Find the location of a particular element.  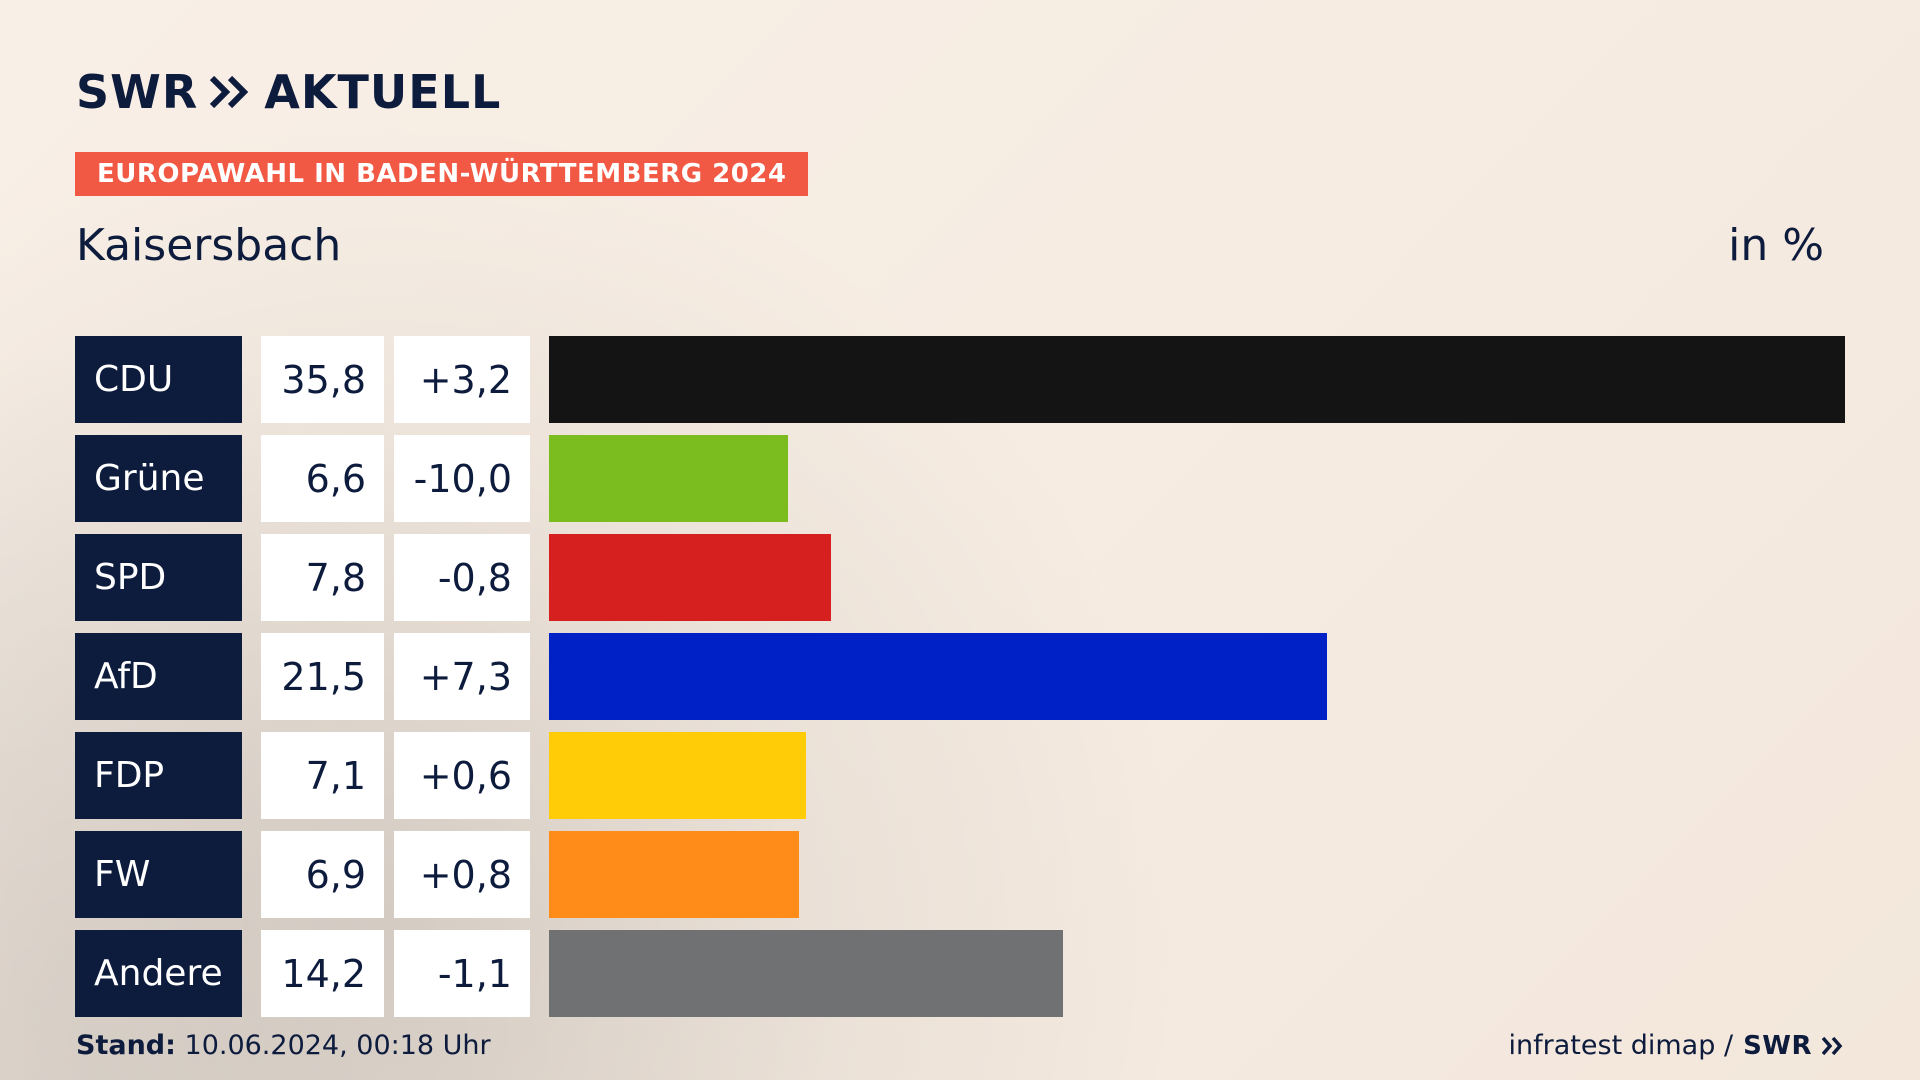

source-brand: SWR is located at coordinates (1777, 1045).